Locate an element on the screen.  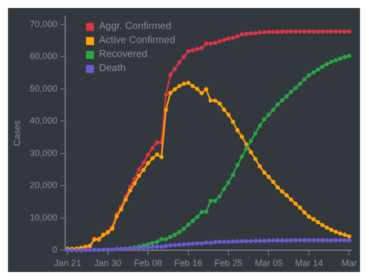
x-tick-label: Jan 30 is located at coordinates (108, 263).